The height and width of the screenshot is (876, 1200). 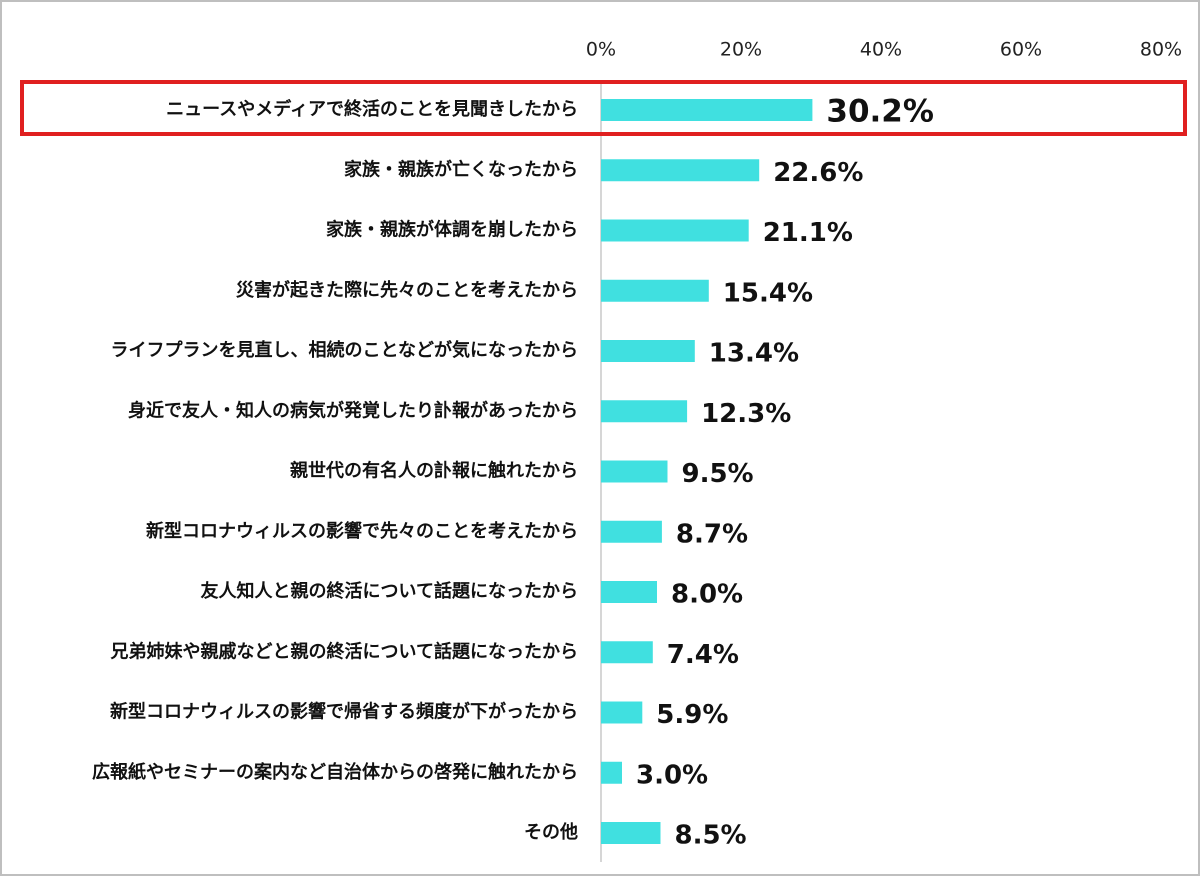 What do you see at coordinates (372, 109) in the screenshot?
I see `category-label: ニュースやメディアで終活のことを見聞きしたから` at bounding box center [372, 109].